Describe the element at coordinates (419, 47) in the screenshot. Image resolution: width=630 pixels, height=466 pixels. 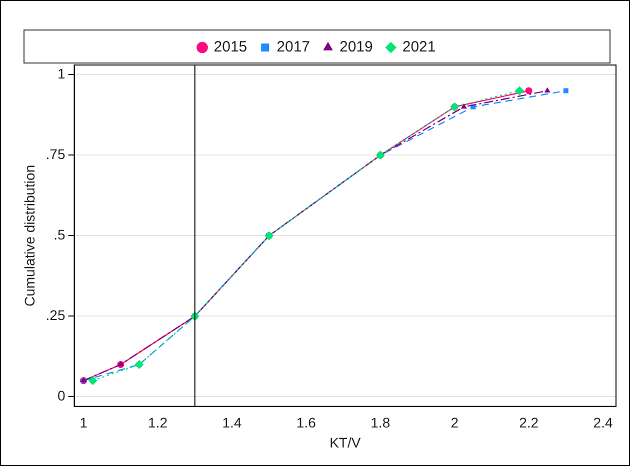
I see `legend-label: 2021` at that location.